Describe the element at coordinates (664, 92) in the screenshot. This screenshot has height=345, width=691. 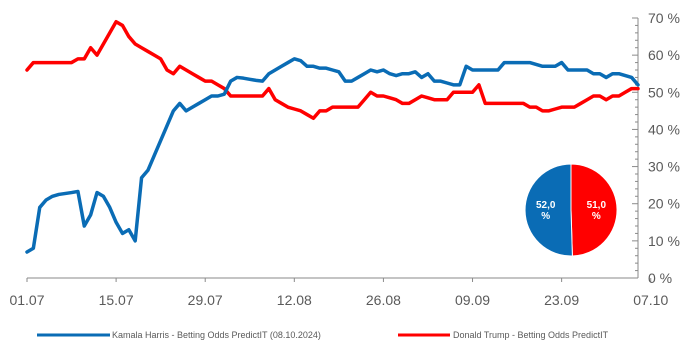
I see `y-tick-label: 50 %` at that location.